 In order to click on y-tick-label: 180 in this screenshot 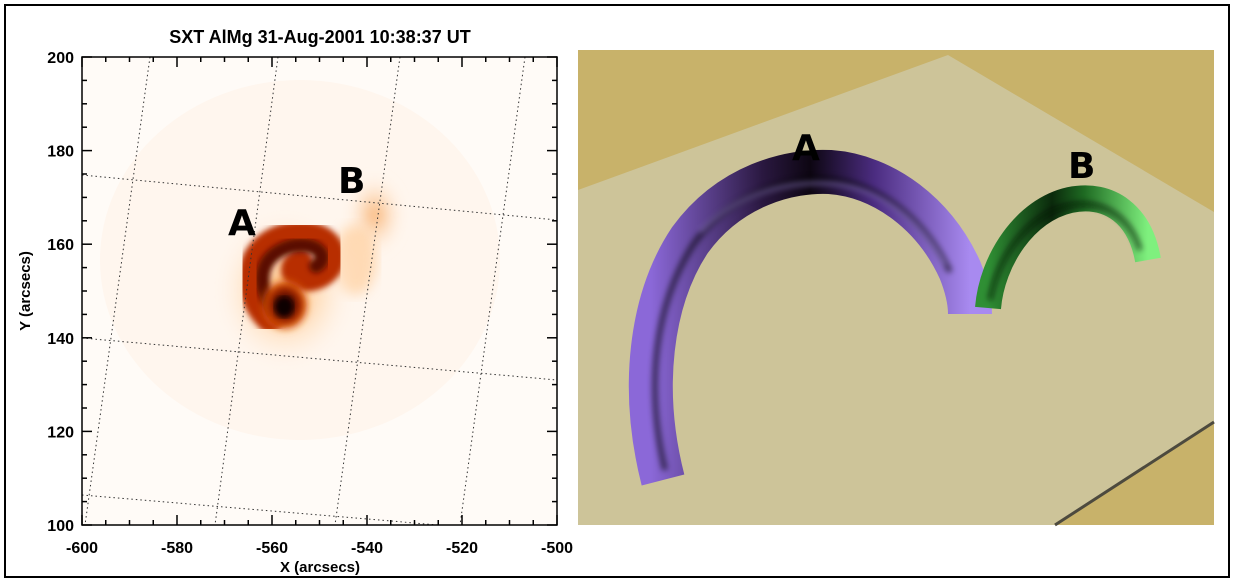, I will do `click(60, 152)`.